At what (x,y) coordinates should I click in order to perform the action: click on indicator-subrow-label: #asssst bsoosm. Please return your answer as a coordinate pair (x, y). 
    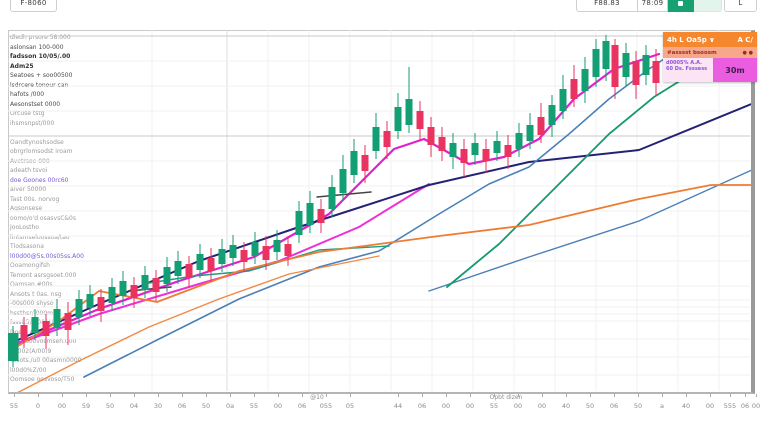
    Looking at the image, I should click on (692, 52).